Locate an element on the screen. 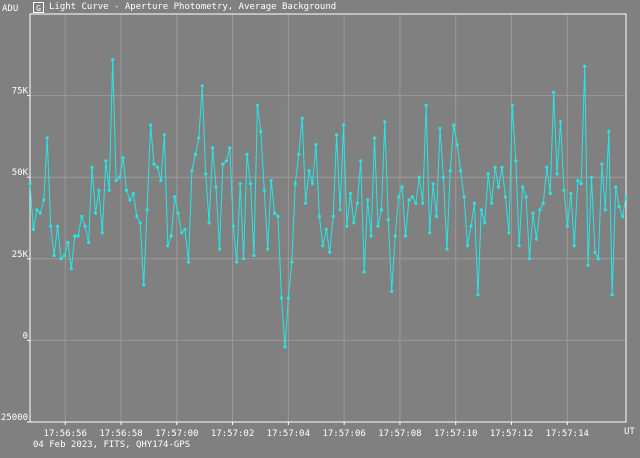  y-tick-label: -25000 is located at coordinates (14, 418).